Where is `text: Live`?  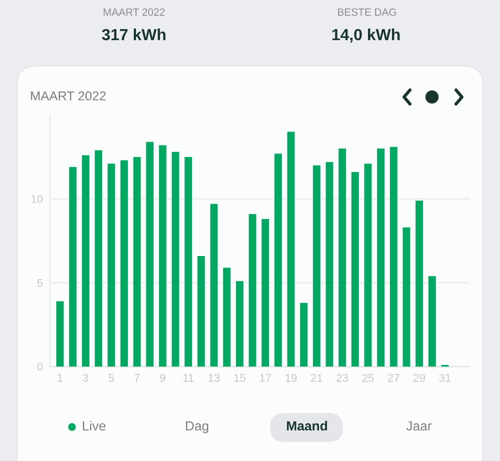 text: Live is located at coordinates (94, 425).